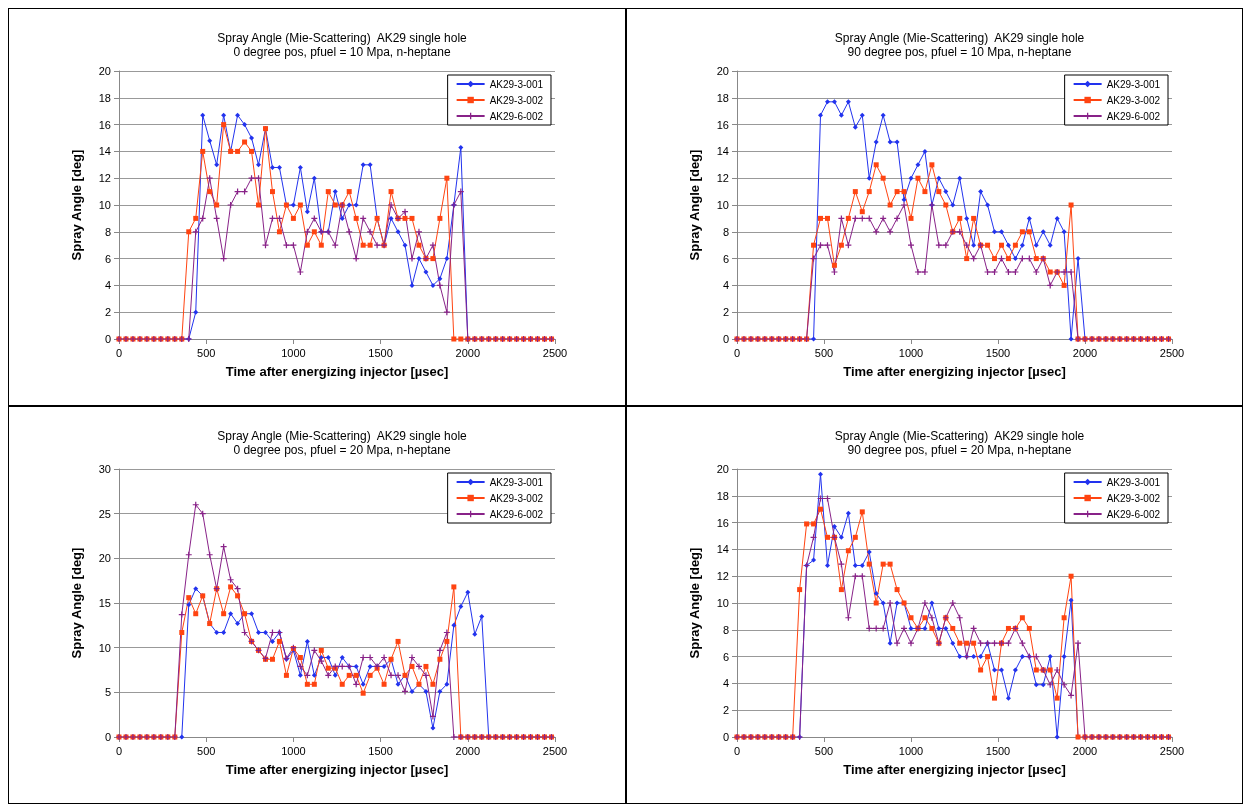  What do you see at coordinates (104, 469) in the screenshot?
I see `y-tick-label: 30` at bounding box center [104, 469].